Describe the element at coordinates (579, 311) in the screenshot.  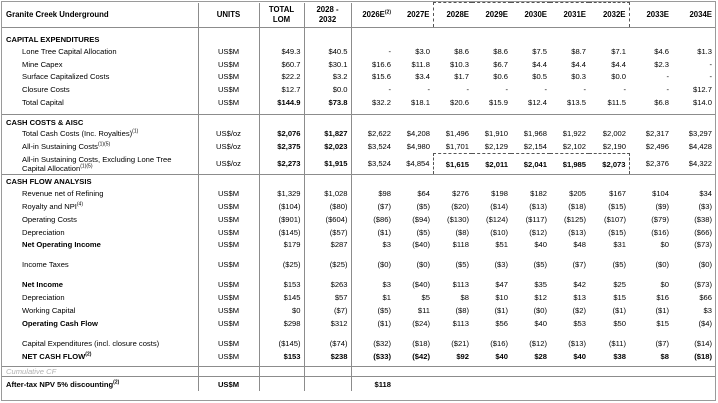
I see `year-value: ($2)` at that location.